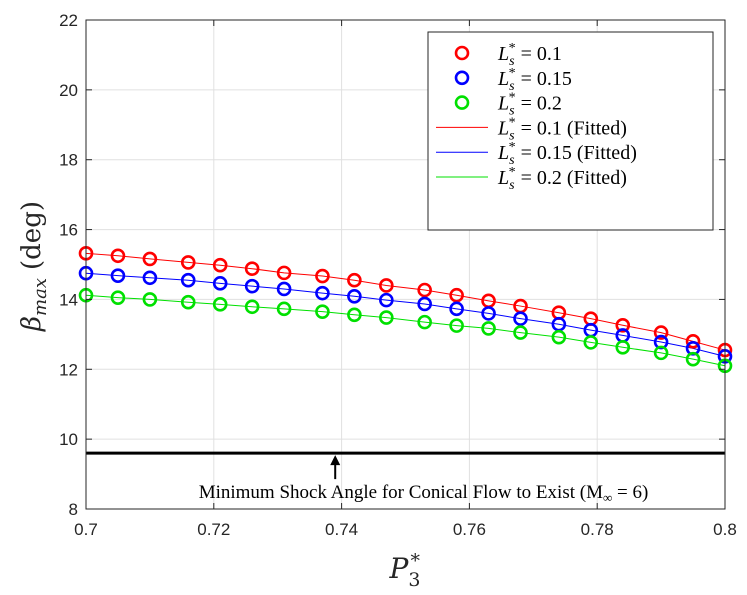 This screenshot has height=595, width=747. I want to click on legend-label: Ls* = 0.15 (Fitted), so click(567, 154).